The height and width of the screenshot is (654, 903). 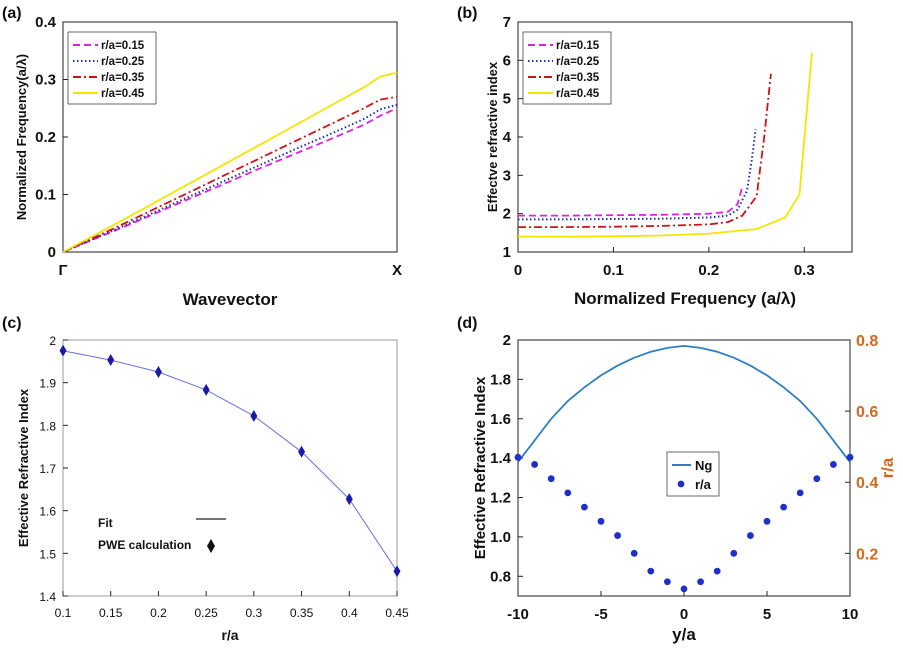 What do you see at coordinates (52, 252) in the screenshot?
I see `y-tick-label: 0` at bounding box center [52, 252].